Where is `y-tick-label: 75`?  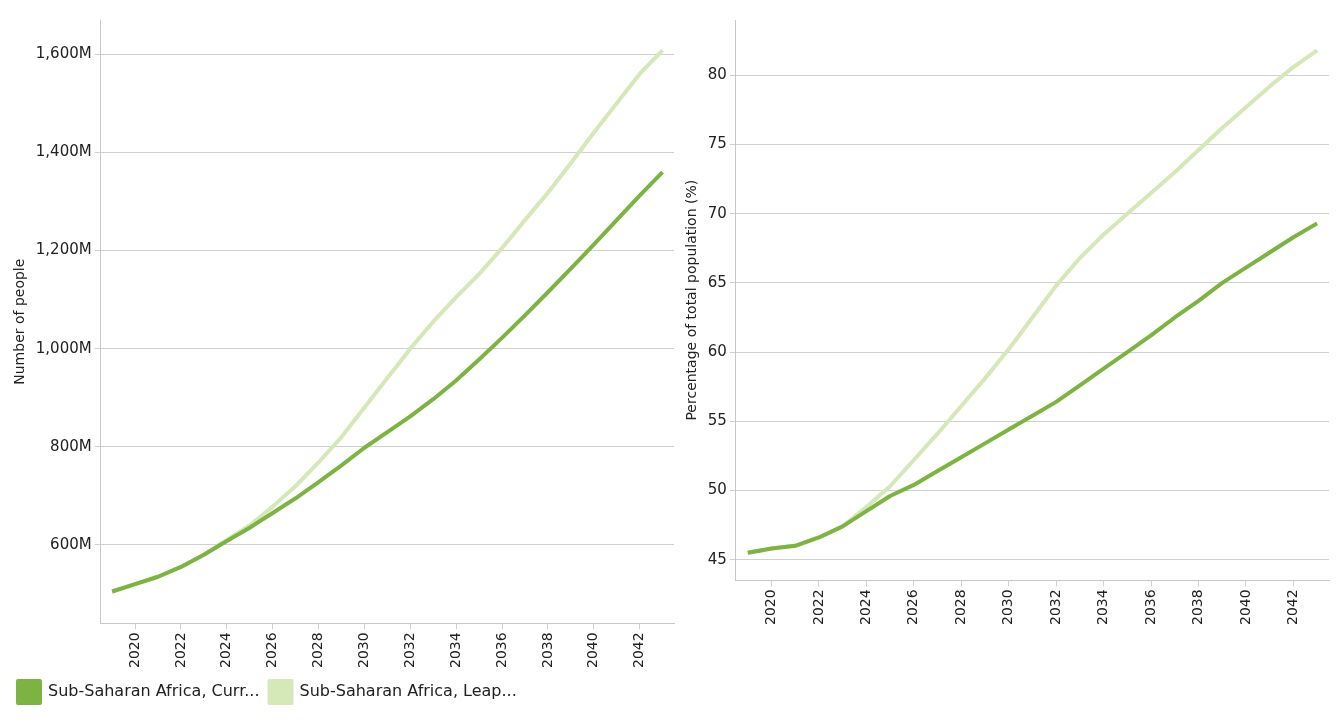 y-tick-label: 75 is located at coordinates (717, 143).